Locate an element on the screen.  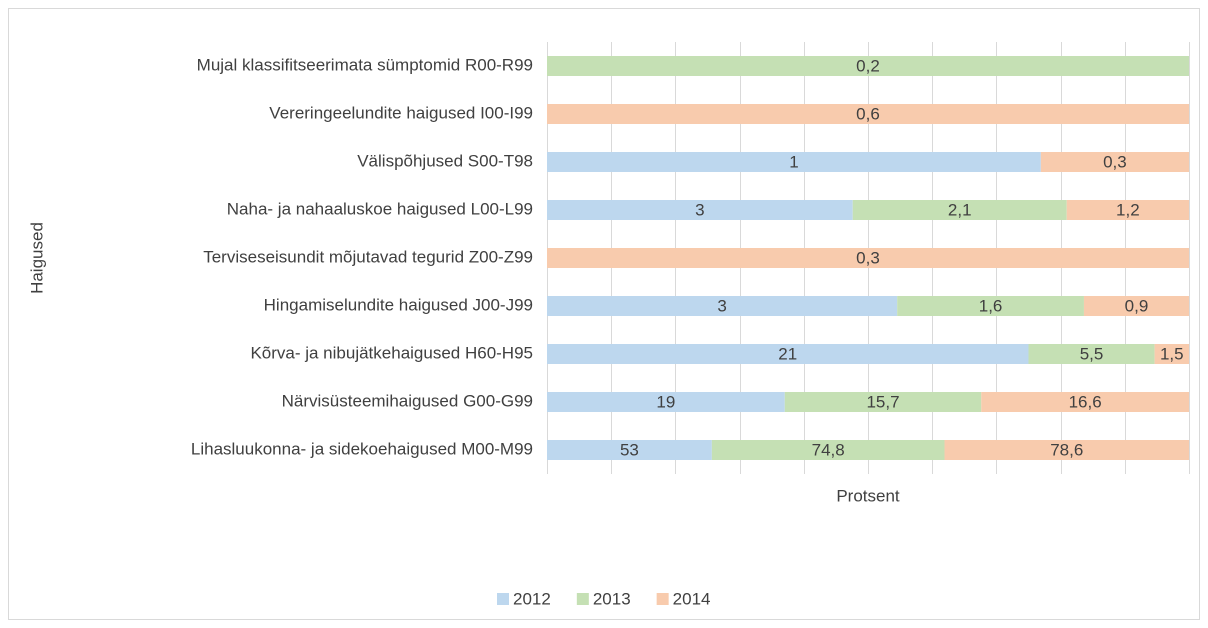
data-label: 16,6 is located at coordinates (1085, 401).